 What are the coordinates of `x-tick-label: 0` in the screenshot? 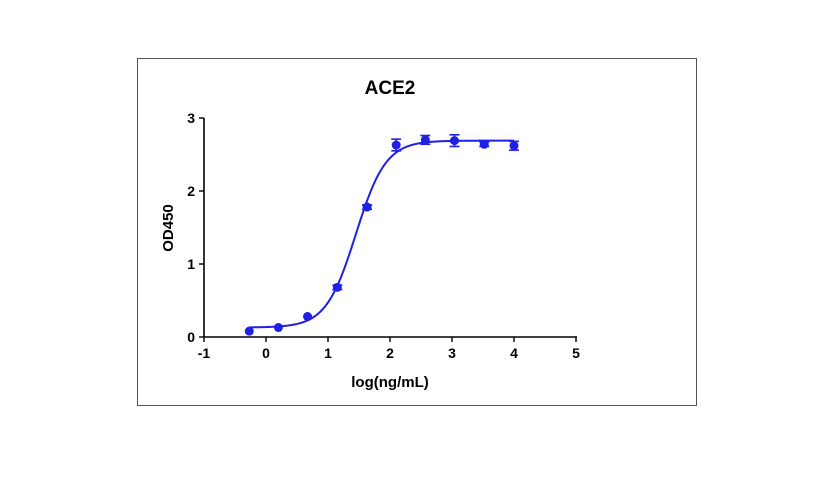 It's located at (266, 353).